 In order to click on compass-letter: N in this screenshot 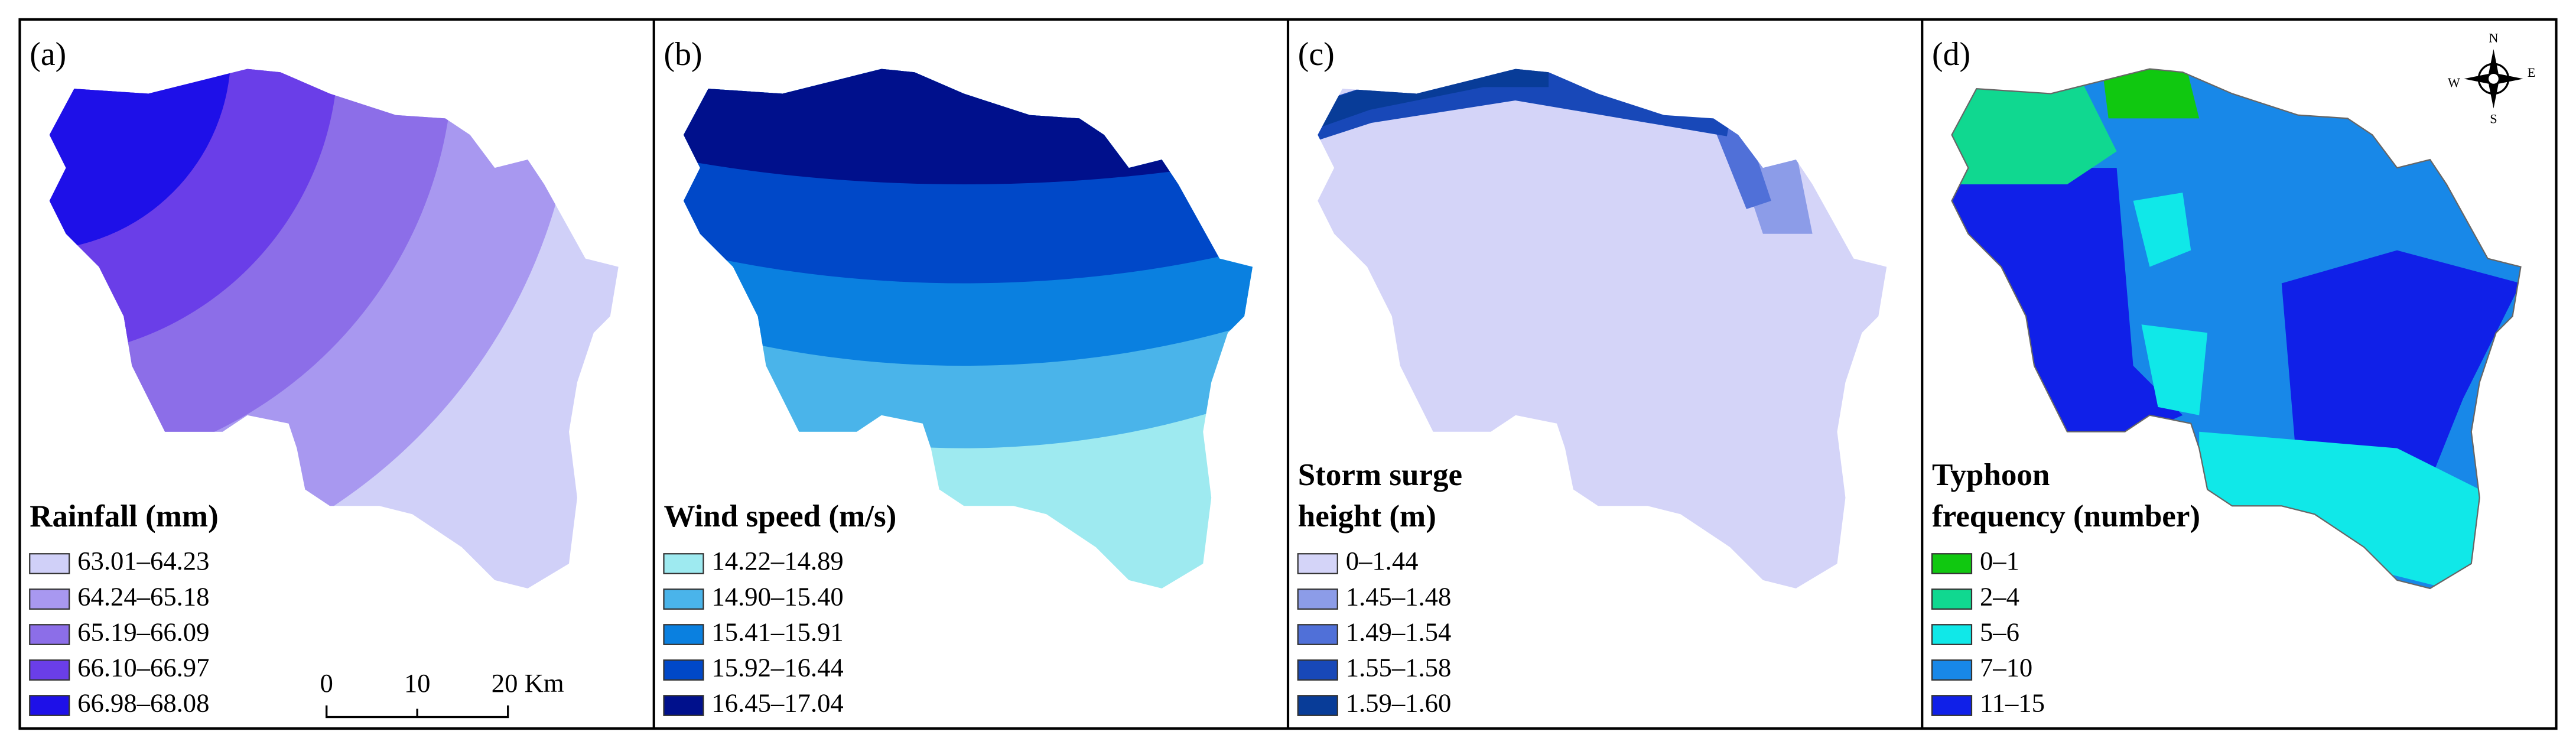, I will do `click(2494, 37)`.